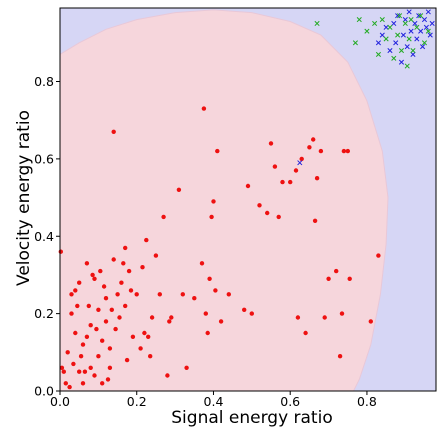 Image resolution: width=437 pixels, height=429 pixels. Describe the element at coordinates (44, 158) in the screenshot. I see `y-tick-label: 0.6` at that location.